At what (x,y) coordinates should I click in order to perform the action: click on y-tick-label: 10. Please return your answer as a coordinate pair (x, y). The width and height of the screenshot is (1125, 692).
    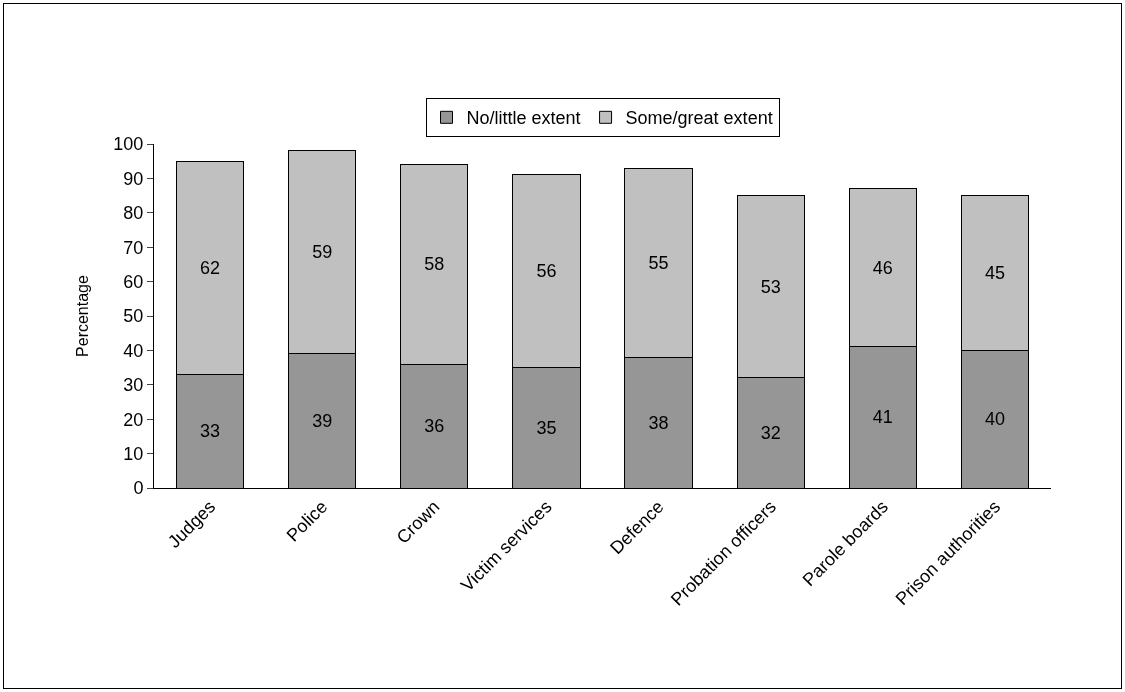
    Looking at the image, I should click on (133, 453).